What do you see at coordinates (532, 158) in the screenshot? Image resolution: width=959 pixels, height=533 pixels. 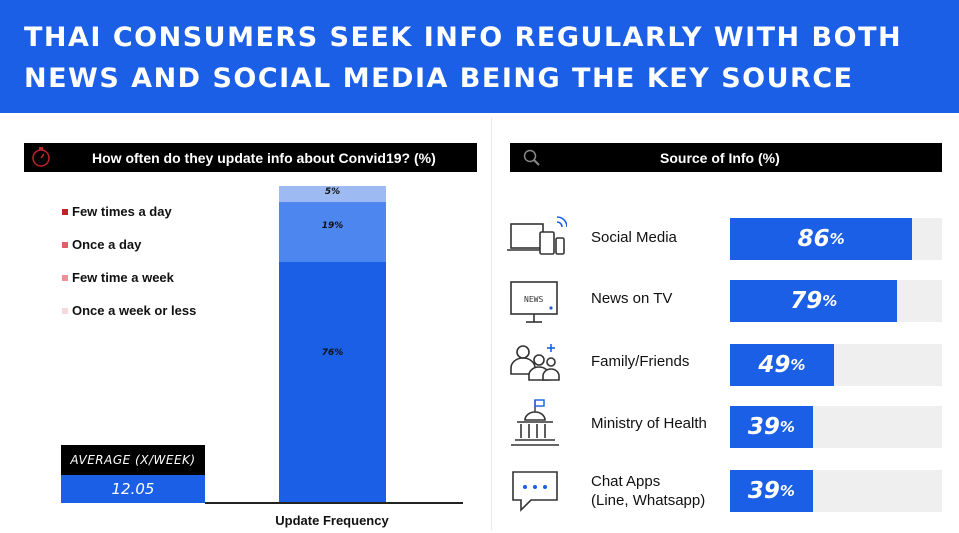 I see `magnifier-icon` at bounding box center [532, 158].